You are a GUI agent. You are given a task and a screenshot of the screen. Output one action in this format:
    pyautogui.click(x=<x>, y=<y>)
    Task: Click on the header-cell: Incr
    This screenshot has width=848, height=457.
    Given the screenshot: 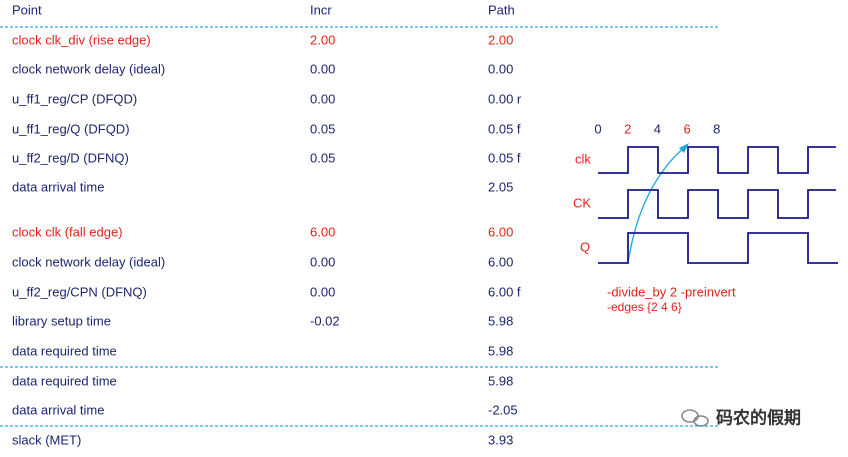 What is the action you would take?
    pyautogui.click(x=321, y=9)
    